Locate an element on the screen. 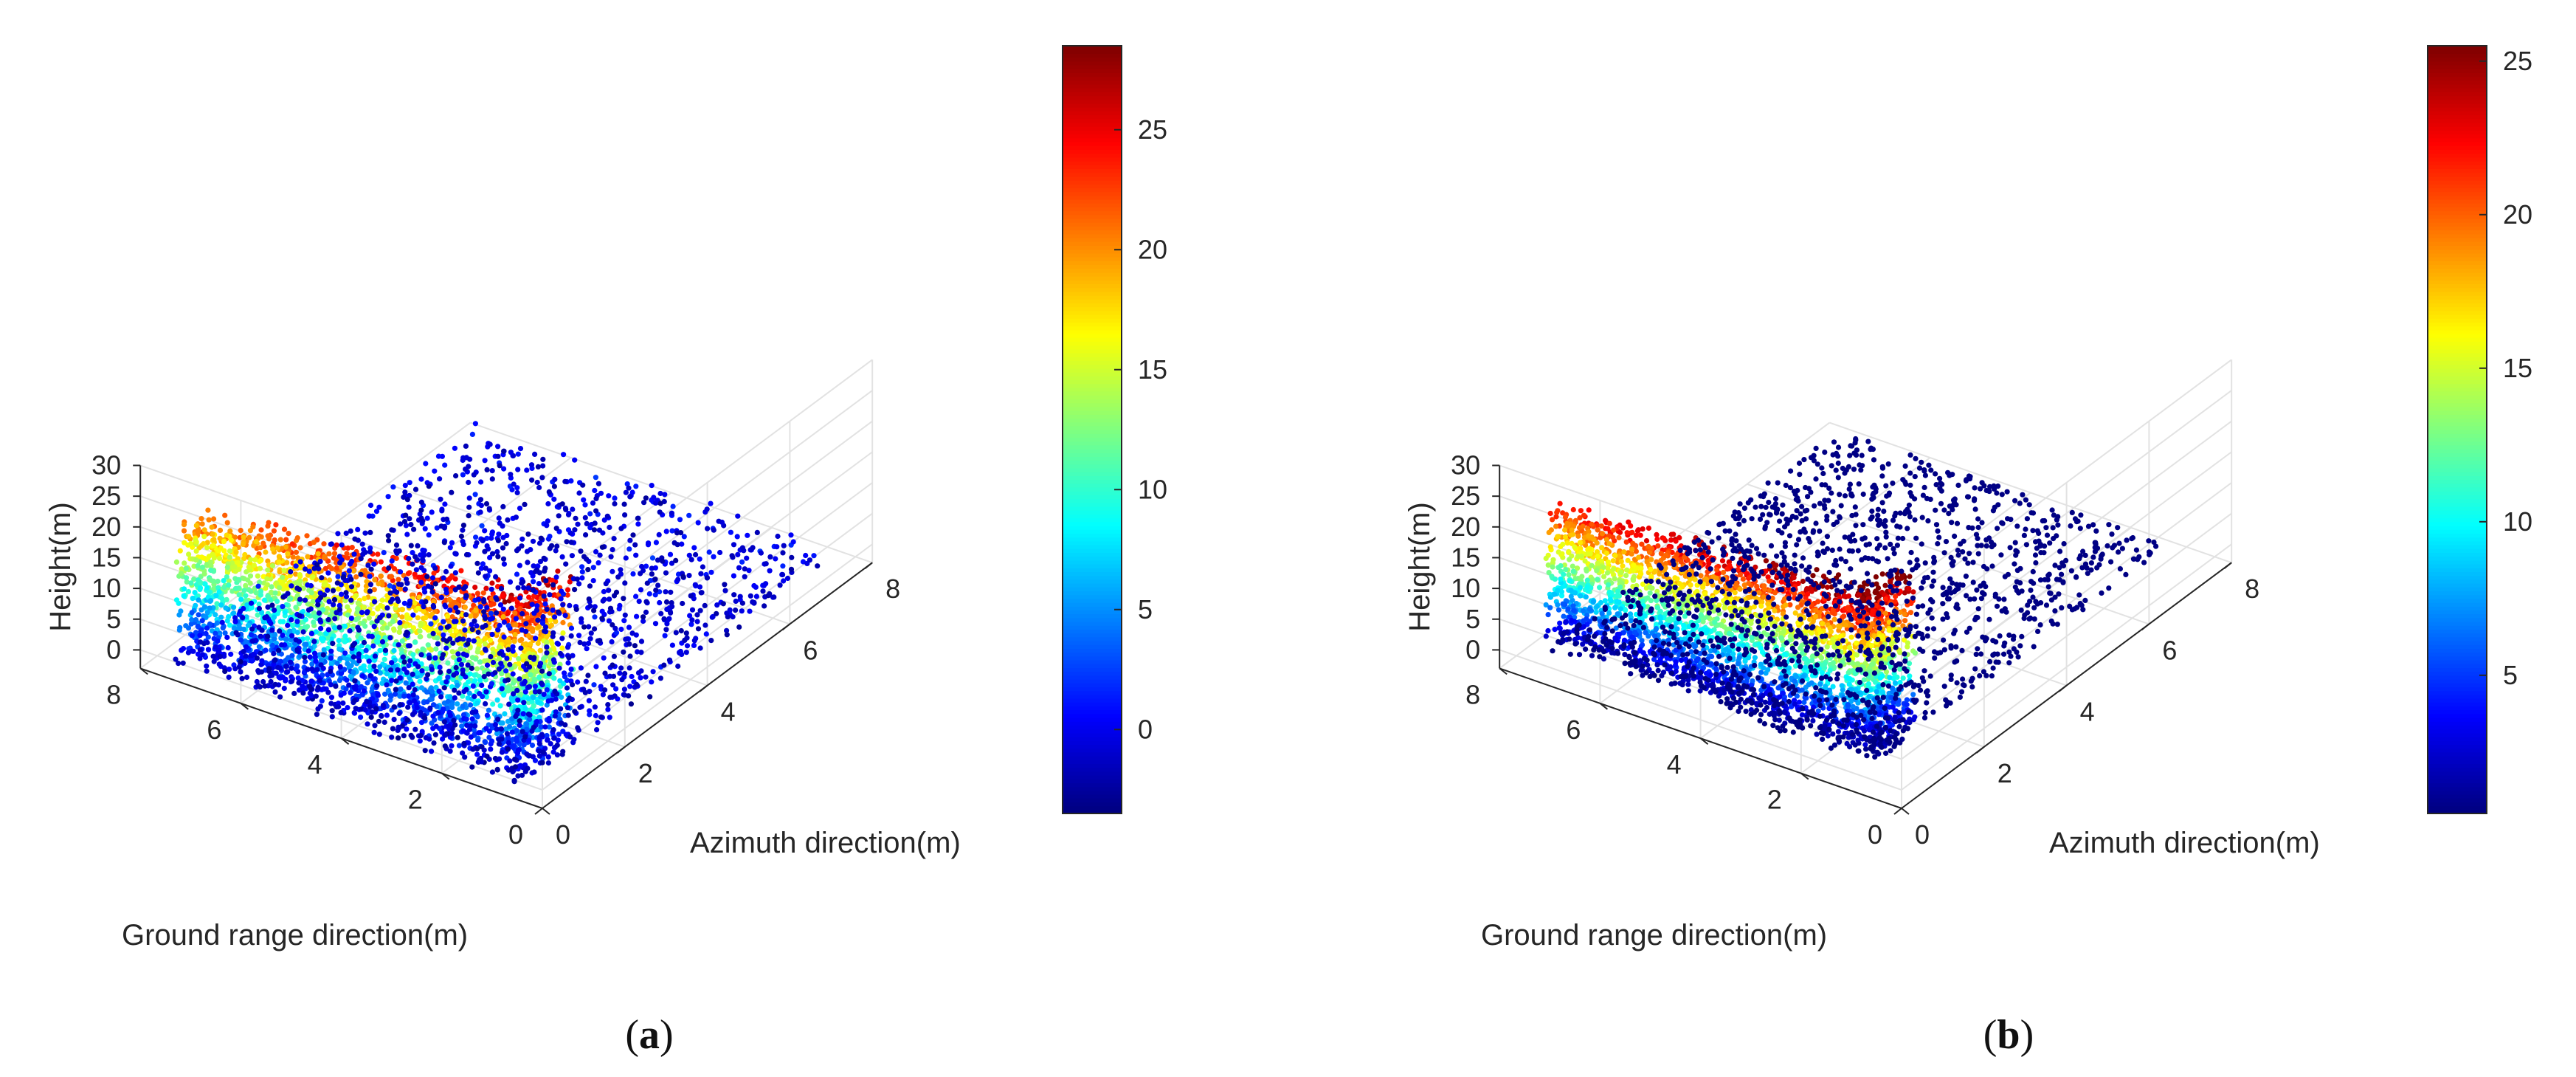  panel-label: (a) is located at coordinates (649, 1035).